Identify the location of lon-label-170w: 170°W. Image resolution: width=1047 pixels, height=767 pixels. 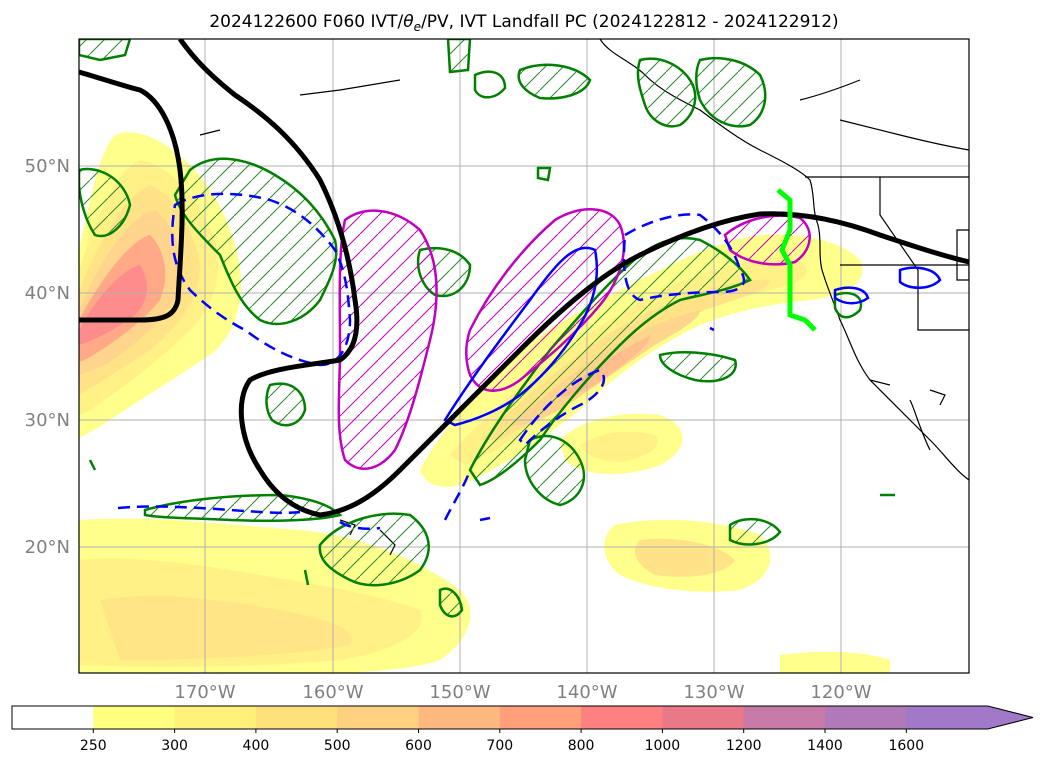
(204, 692).